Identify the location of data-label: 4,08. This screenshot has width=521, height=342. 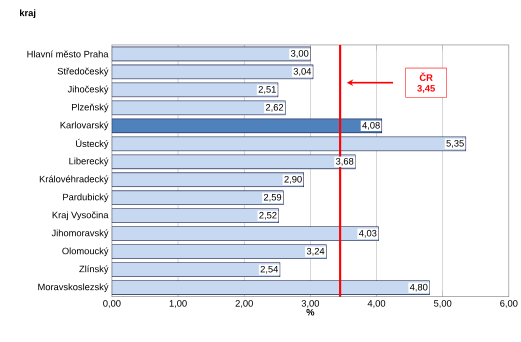
(371, 126).